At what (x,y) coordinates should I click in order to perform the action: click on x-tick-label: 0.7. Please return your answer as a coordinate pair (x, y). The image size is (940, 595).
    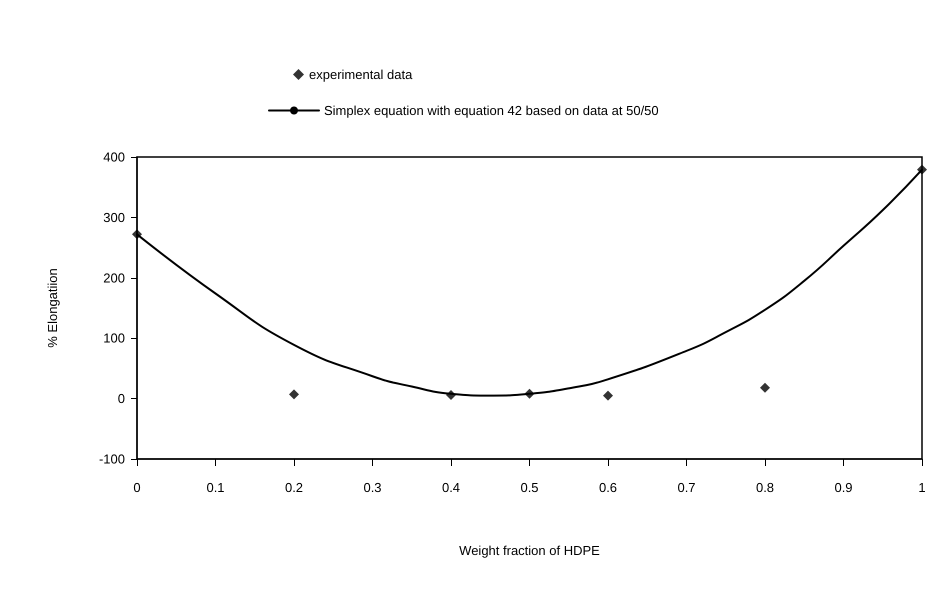
    Looking at the image, I should click on (686, 487).